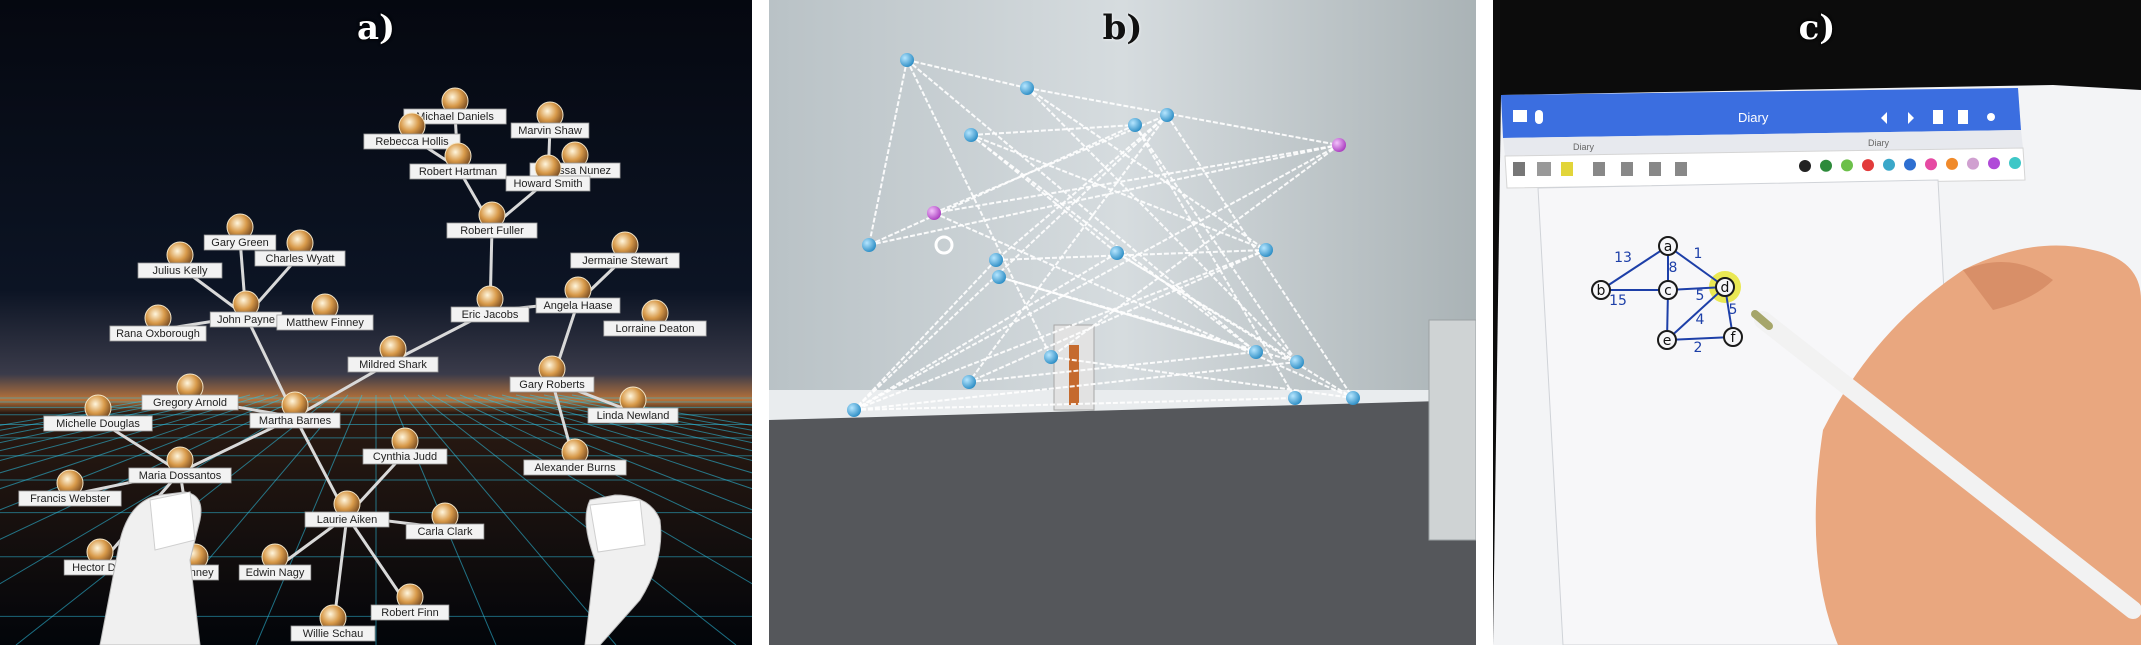 The height and width of the screenshot is (645, 2141). Describe the element at coordinates (655, 318) in the screenshot. I see `person-node: Lorraine Deaton` at that location.